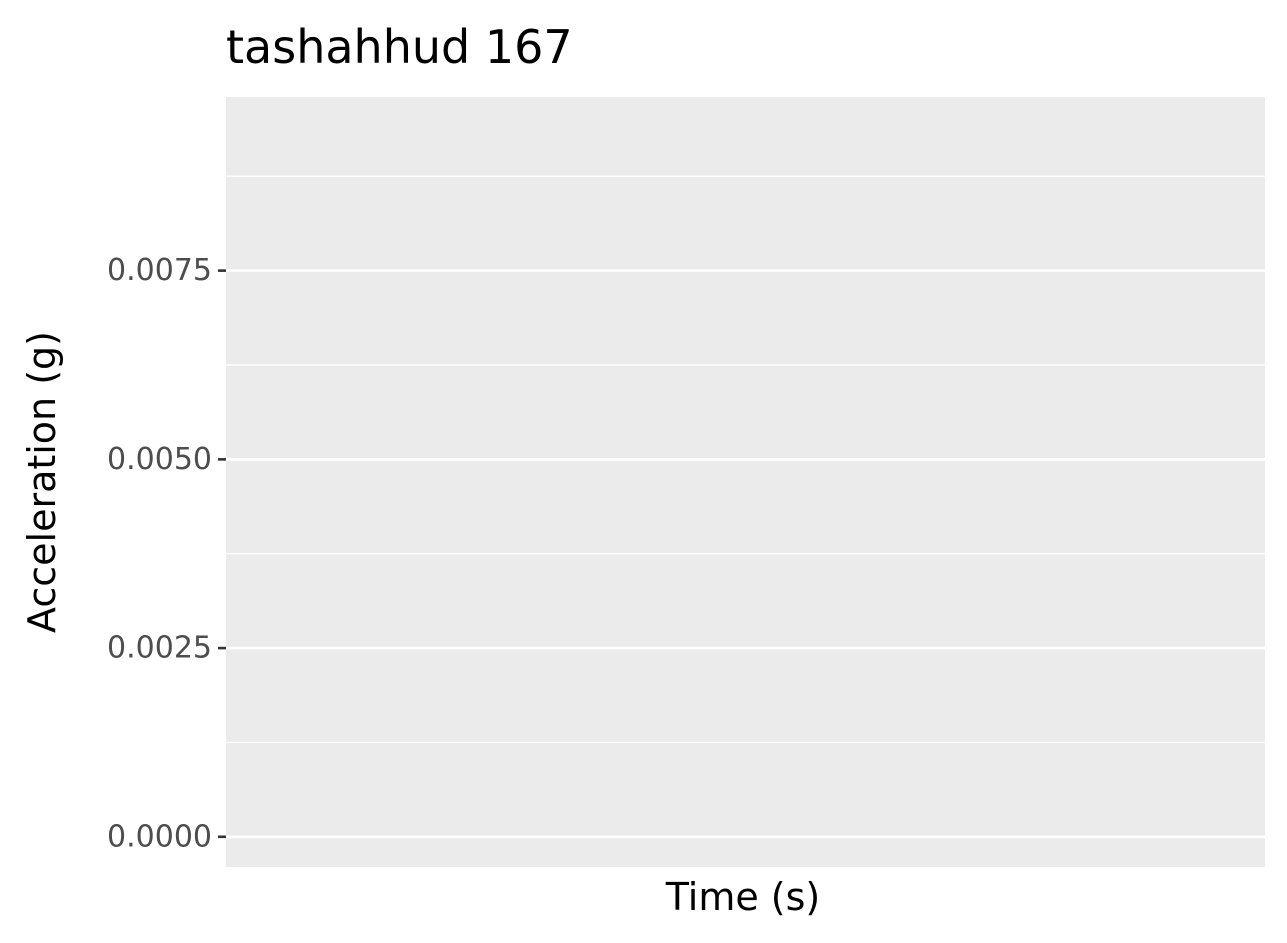  I want to click on y-axis-tick-labels: 0.0000 0.0025 0.0050 0.0075, so click(159, 553).